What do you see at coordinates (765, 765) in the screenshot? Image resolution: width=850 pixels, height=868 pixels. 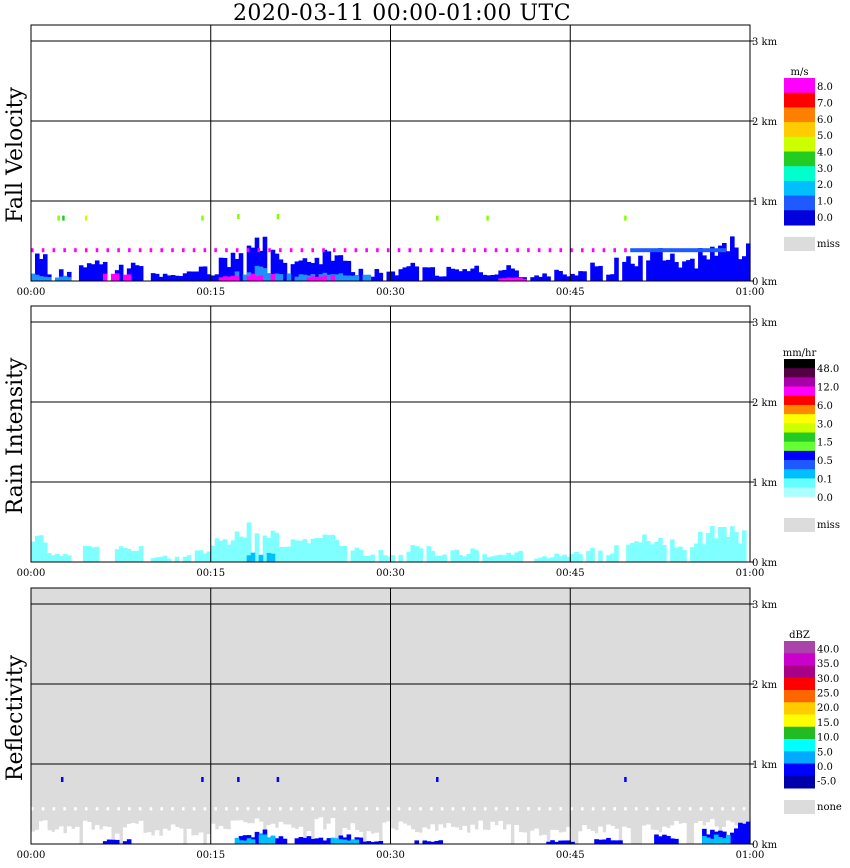 I see `y-tick-label: 1 km` at bounding box center [765, 765].